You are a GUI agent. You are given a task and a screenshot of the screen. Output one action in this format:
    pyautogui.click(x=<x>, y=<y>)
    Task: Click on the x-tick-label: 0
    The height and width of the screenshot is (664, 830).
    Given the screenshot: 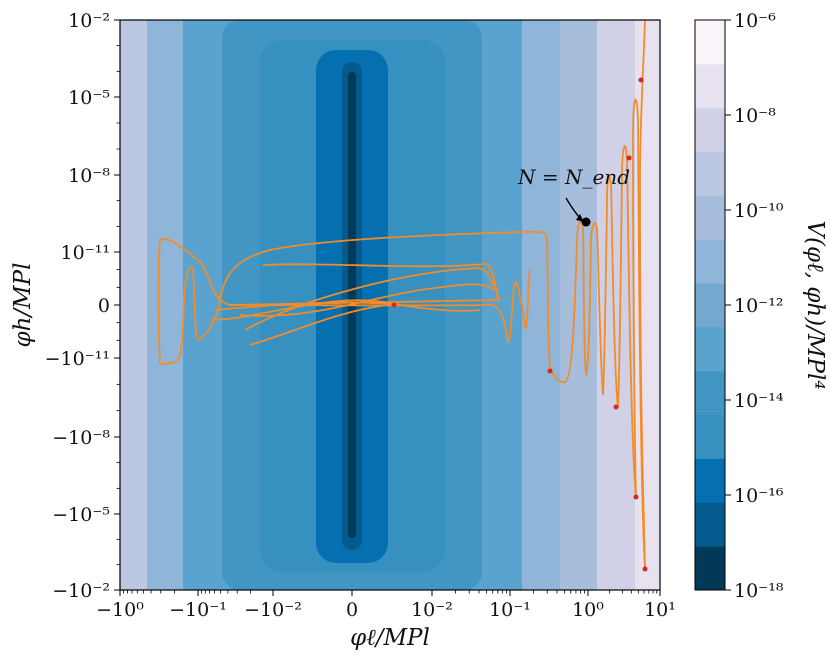 What is the action you would take?
    pyautogui.click(x=352, y=610)
    